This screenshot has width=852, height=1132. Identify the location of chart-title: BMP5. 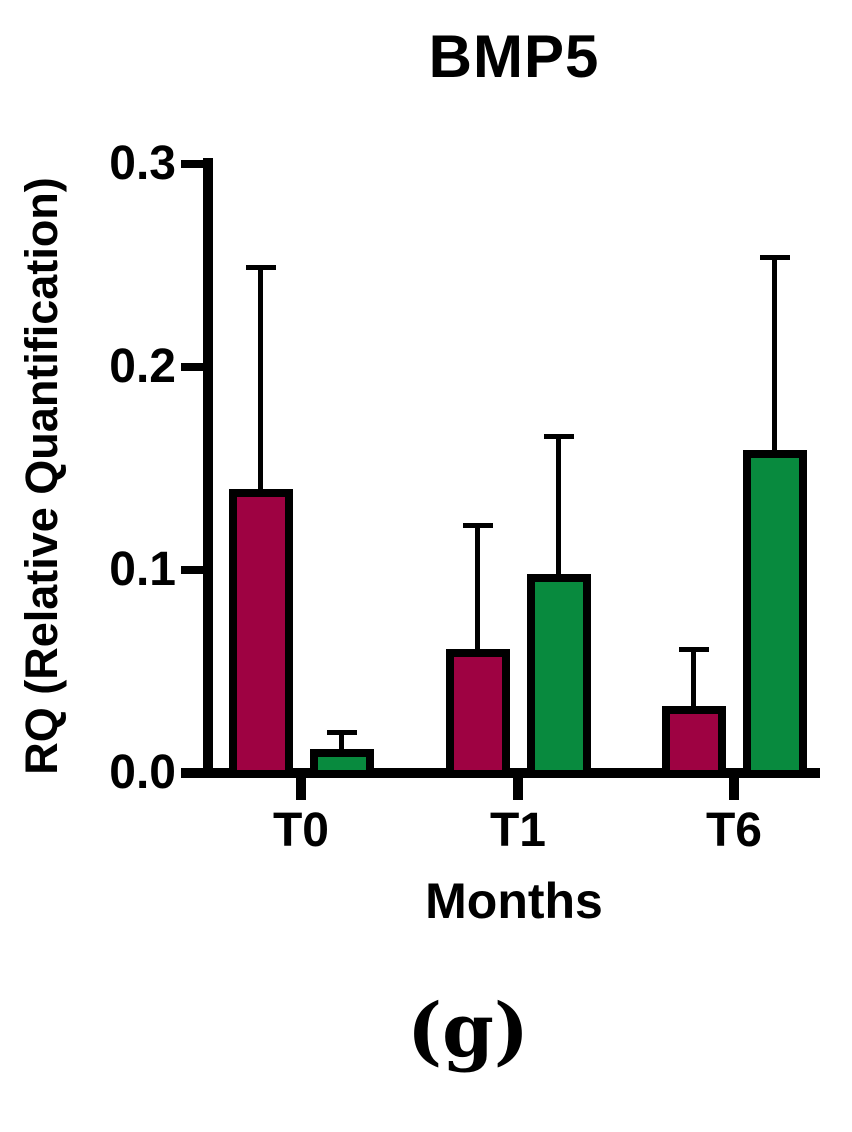
(514, 56).